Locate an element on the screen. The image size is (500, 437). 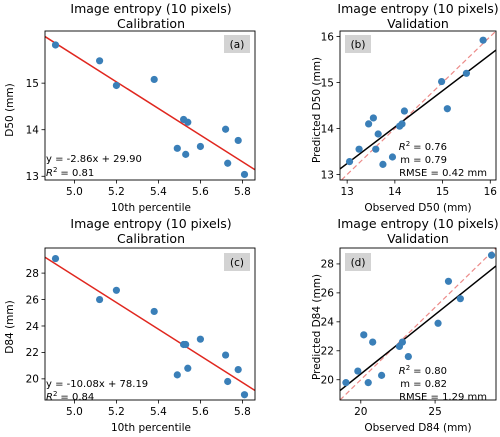
panel-c-x-tick-label: 5.8 is located at coordinates (242, 412).